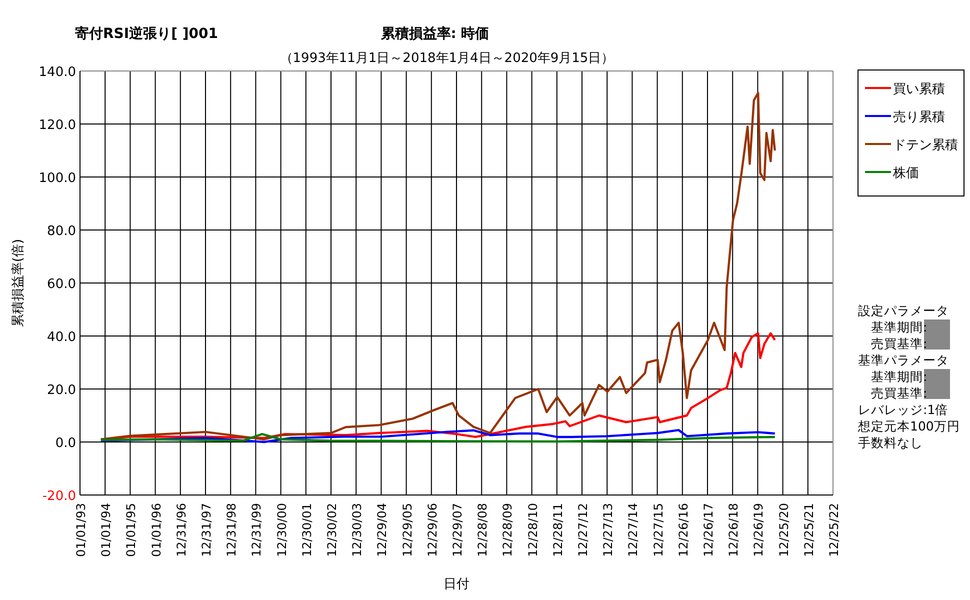 This screenshot has width=970, height=600. Describe the element at coordinates (407, 530) in the screenshot. I see `x-tick-label: 12/29/05` at that location.